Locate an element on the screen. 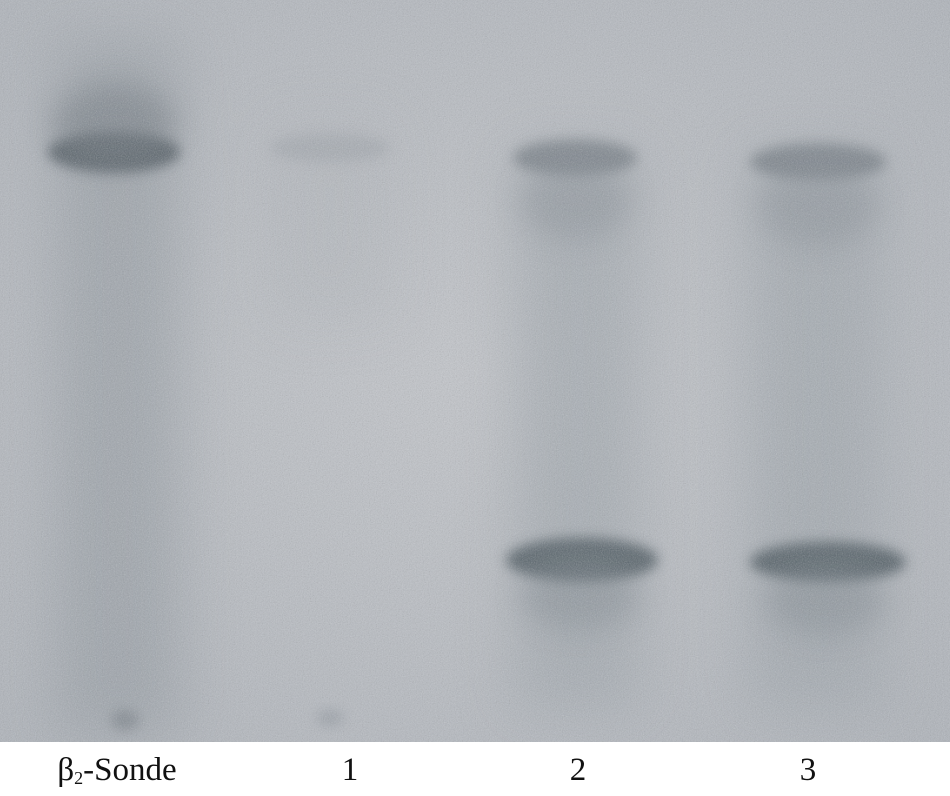 The width and height of the screenshot is (950, 796). lane-label-2: 2 is located at coordinates (578, 770).